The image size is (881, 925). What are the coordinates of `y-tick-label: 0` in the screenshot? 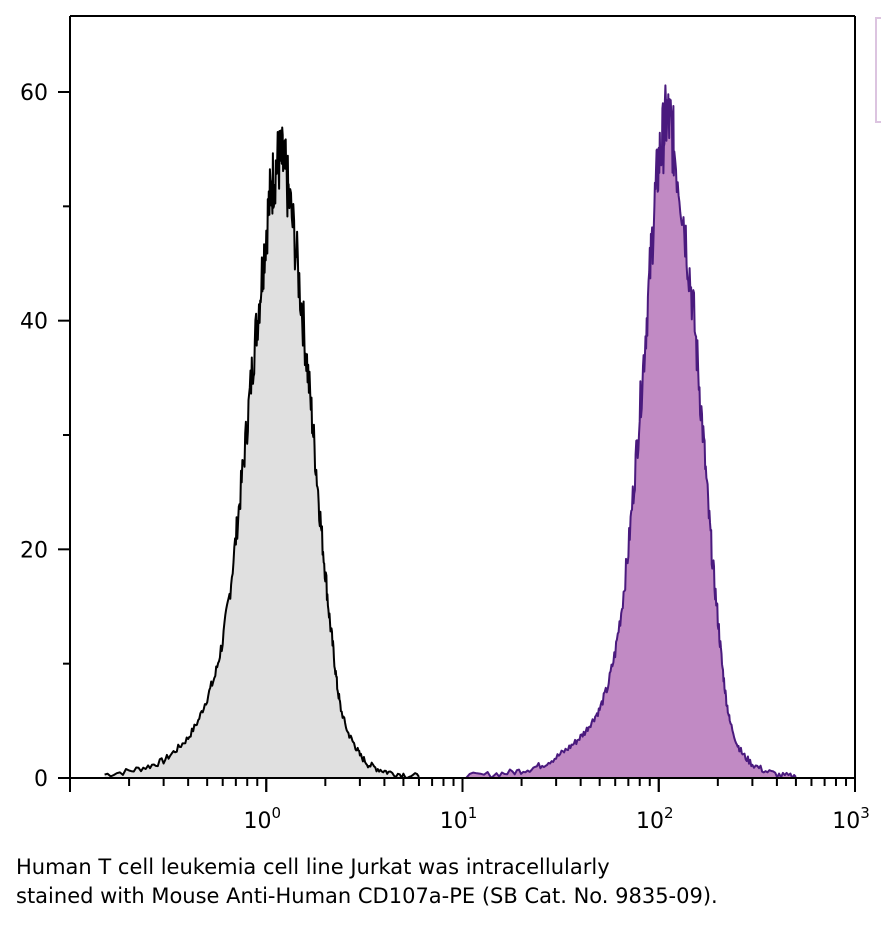 It's located at (41, 779).